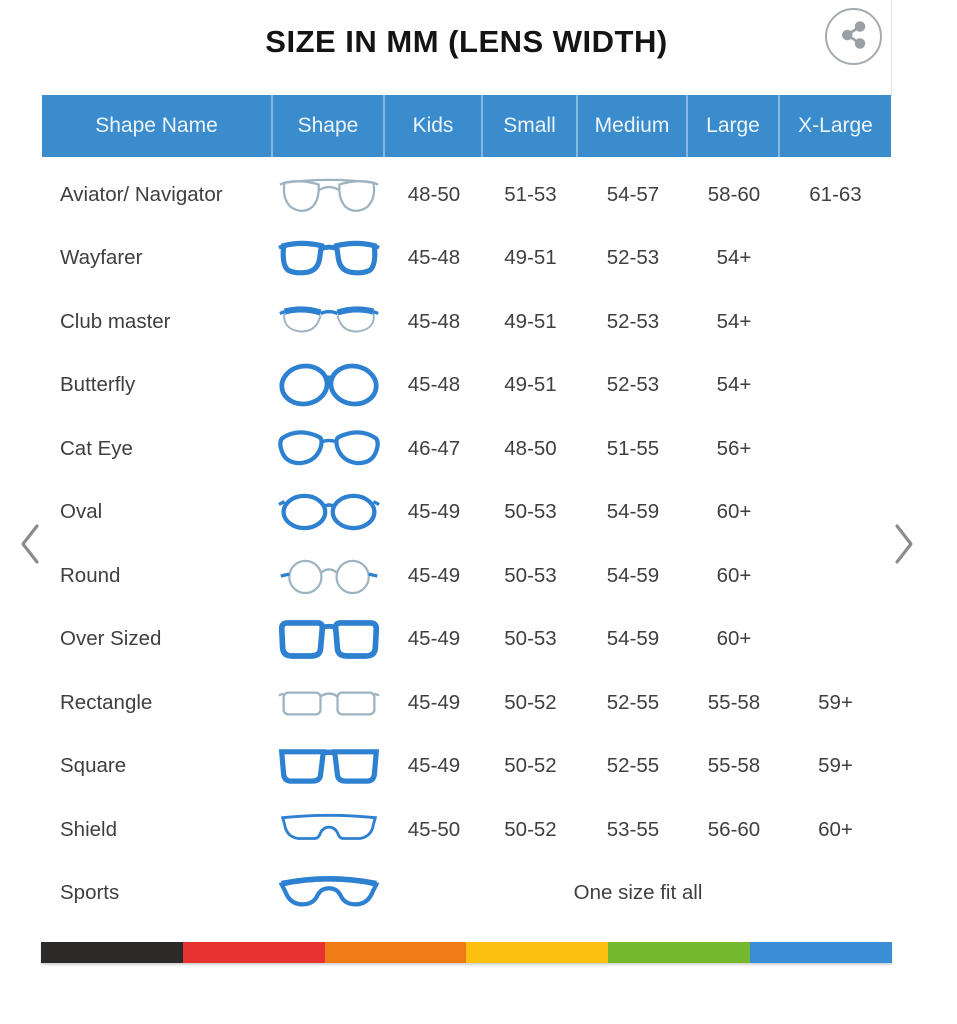 This screenshot has height=1024, width=957. I want to click on table-row: Oval 45-49 50-53 54-59 60+, so click(466, 513).